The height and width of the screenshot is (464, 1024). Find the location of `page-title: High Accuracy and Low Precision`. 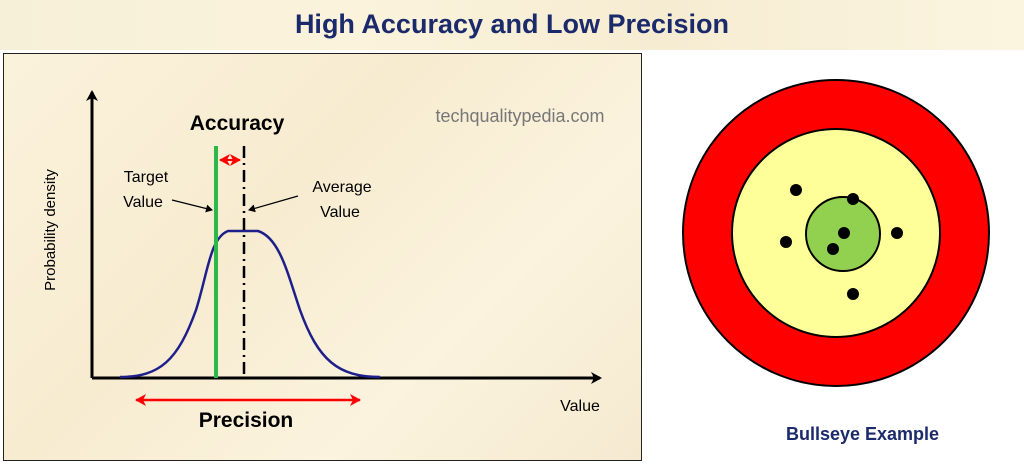

page-title: High Accuracy and Low Precision is located at coordinates (512, 24).